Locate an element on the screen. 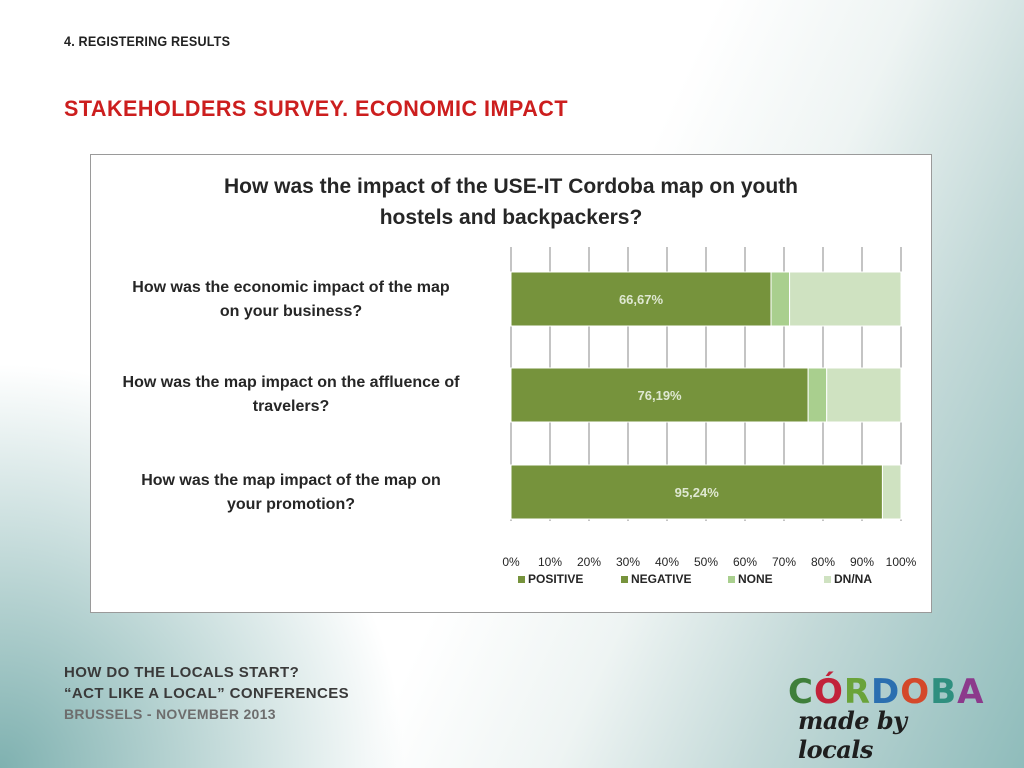 This screenshot has height=768, width=1024. x-tick-label: 70% is located at coordinates (784, 562).